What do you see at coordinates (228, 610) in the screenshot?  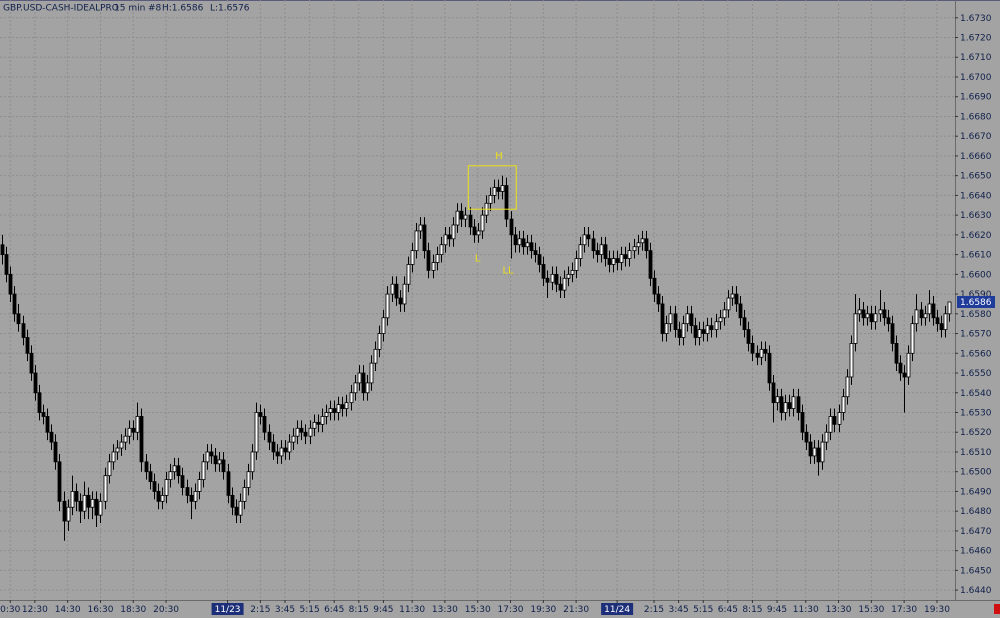 I see `x-tick-label: 11/23` at bounding box center [228, 610].